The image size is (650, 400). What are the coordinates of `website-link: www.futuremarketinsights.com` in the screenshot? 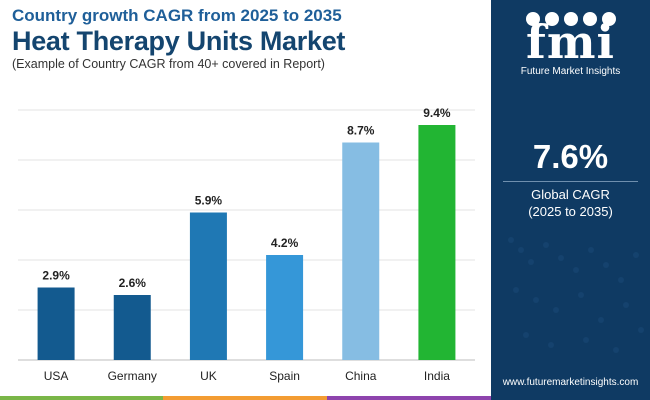 It's located at (570, 382).